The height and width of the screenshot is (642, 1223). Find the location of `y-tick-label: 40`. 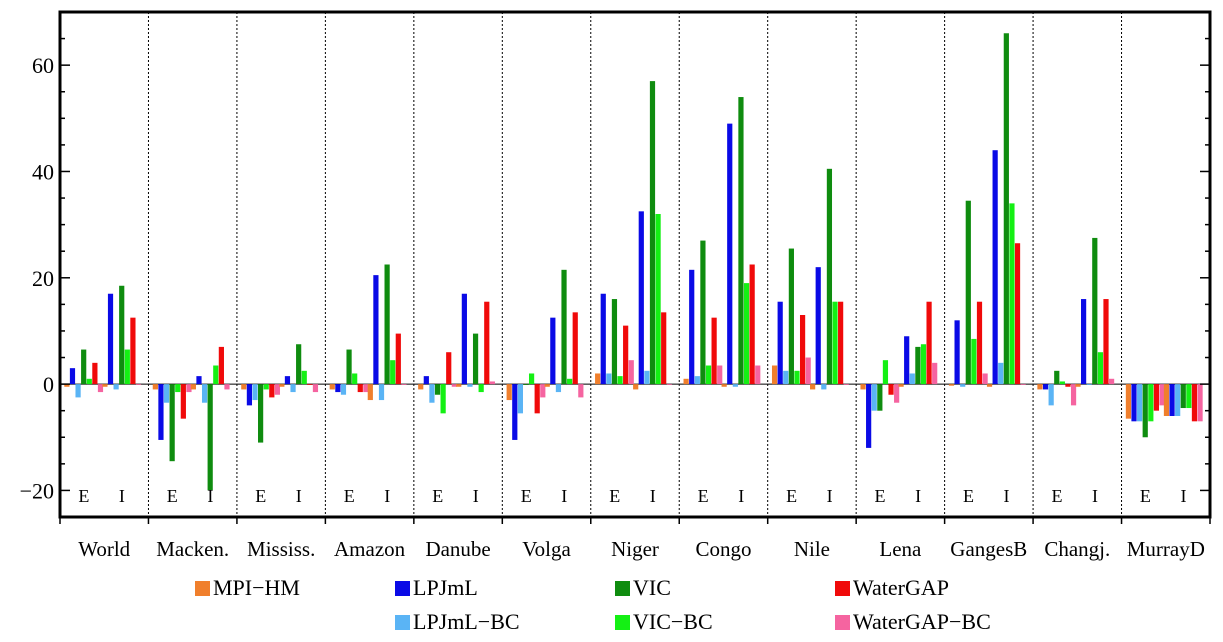

y-tick-label: 40 is located at coordinates (43, 171).